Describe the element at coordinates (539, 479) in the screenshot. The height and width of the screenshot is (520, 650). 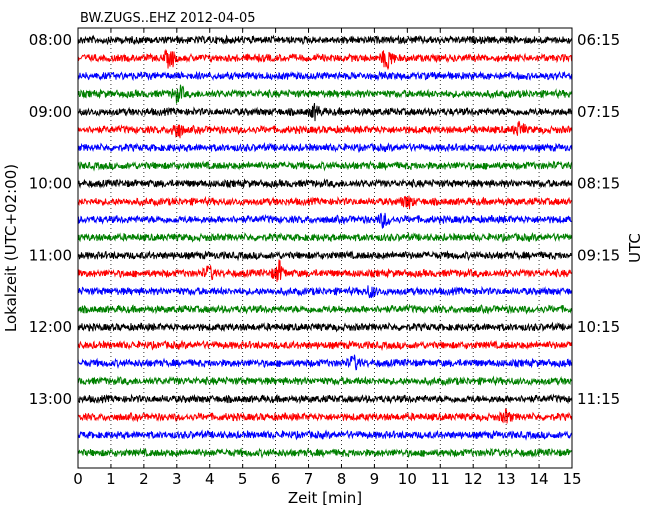
I see `x-tick-label: 14` at that location.